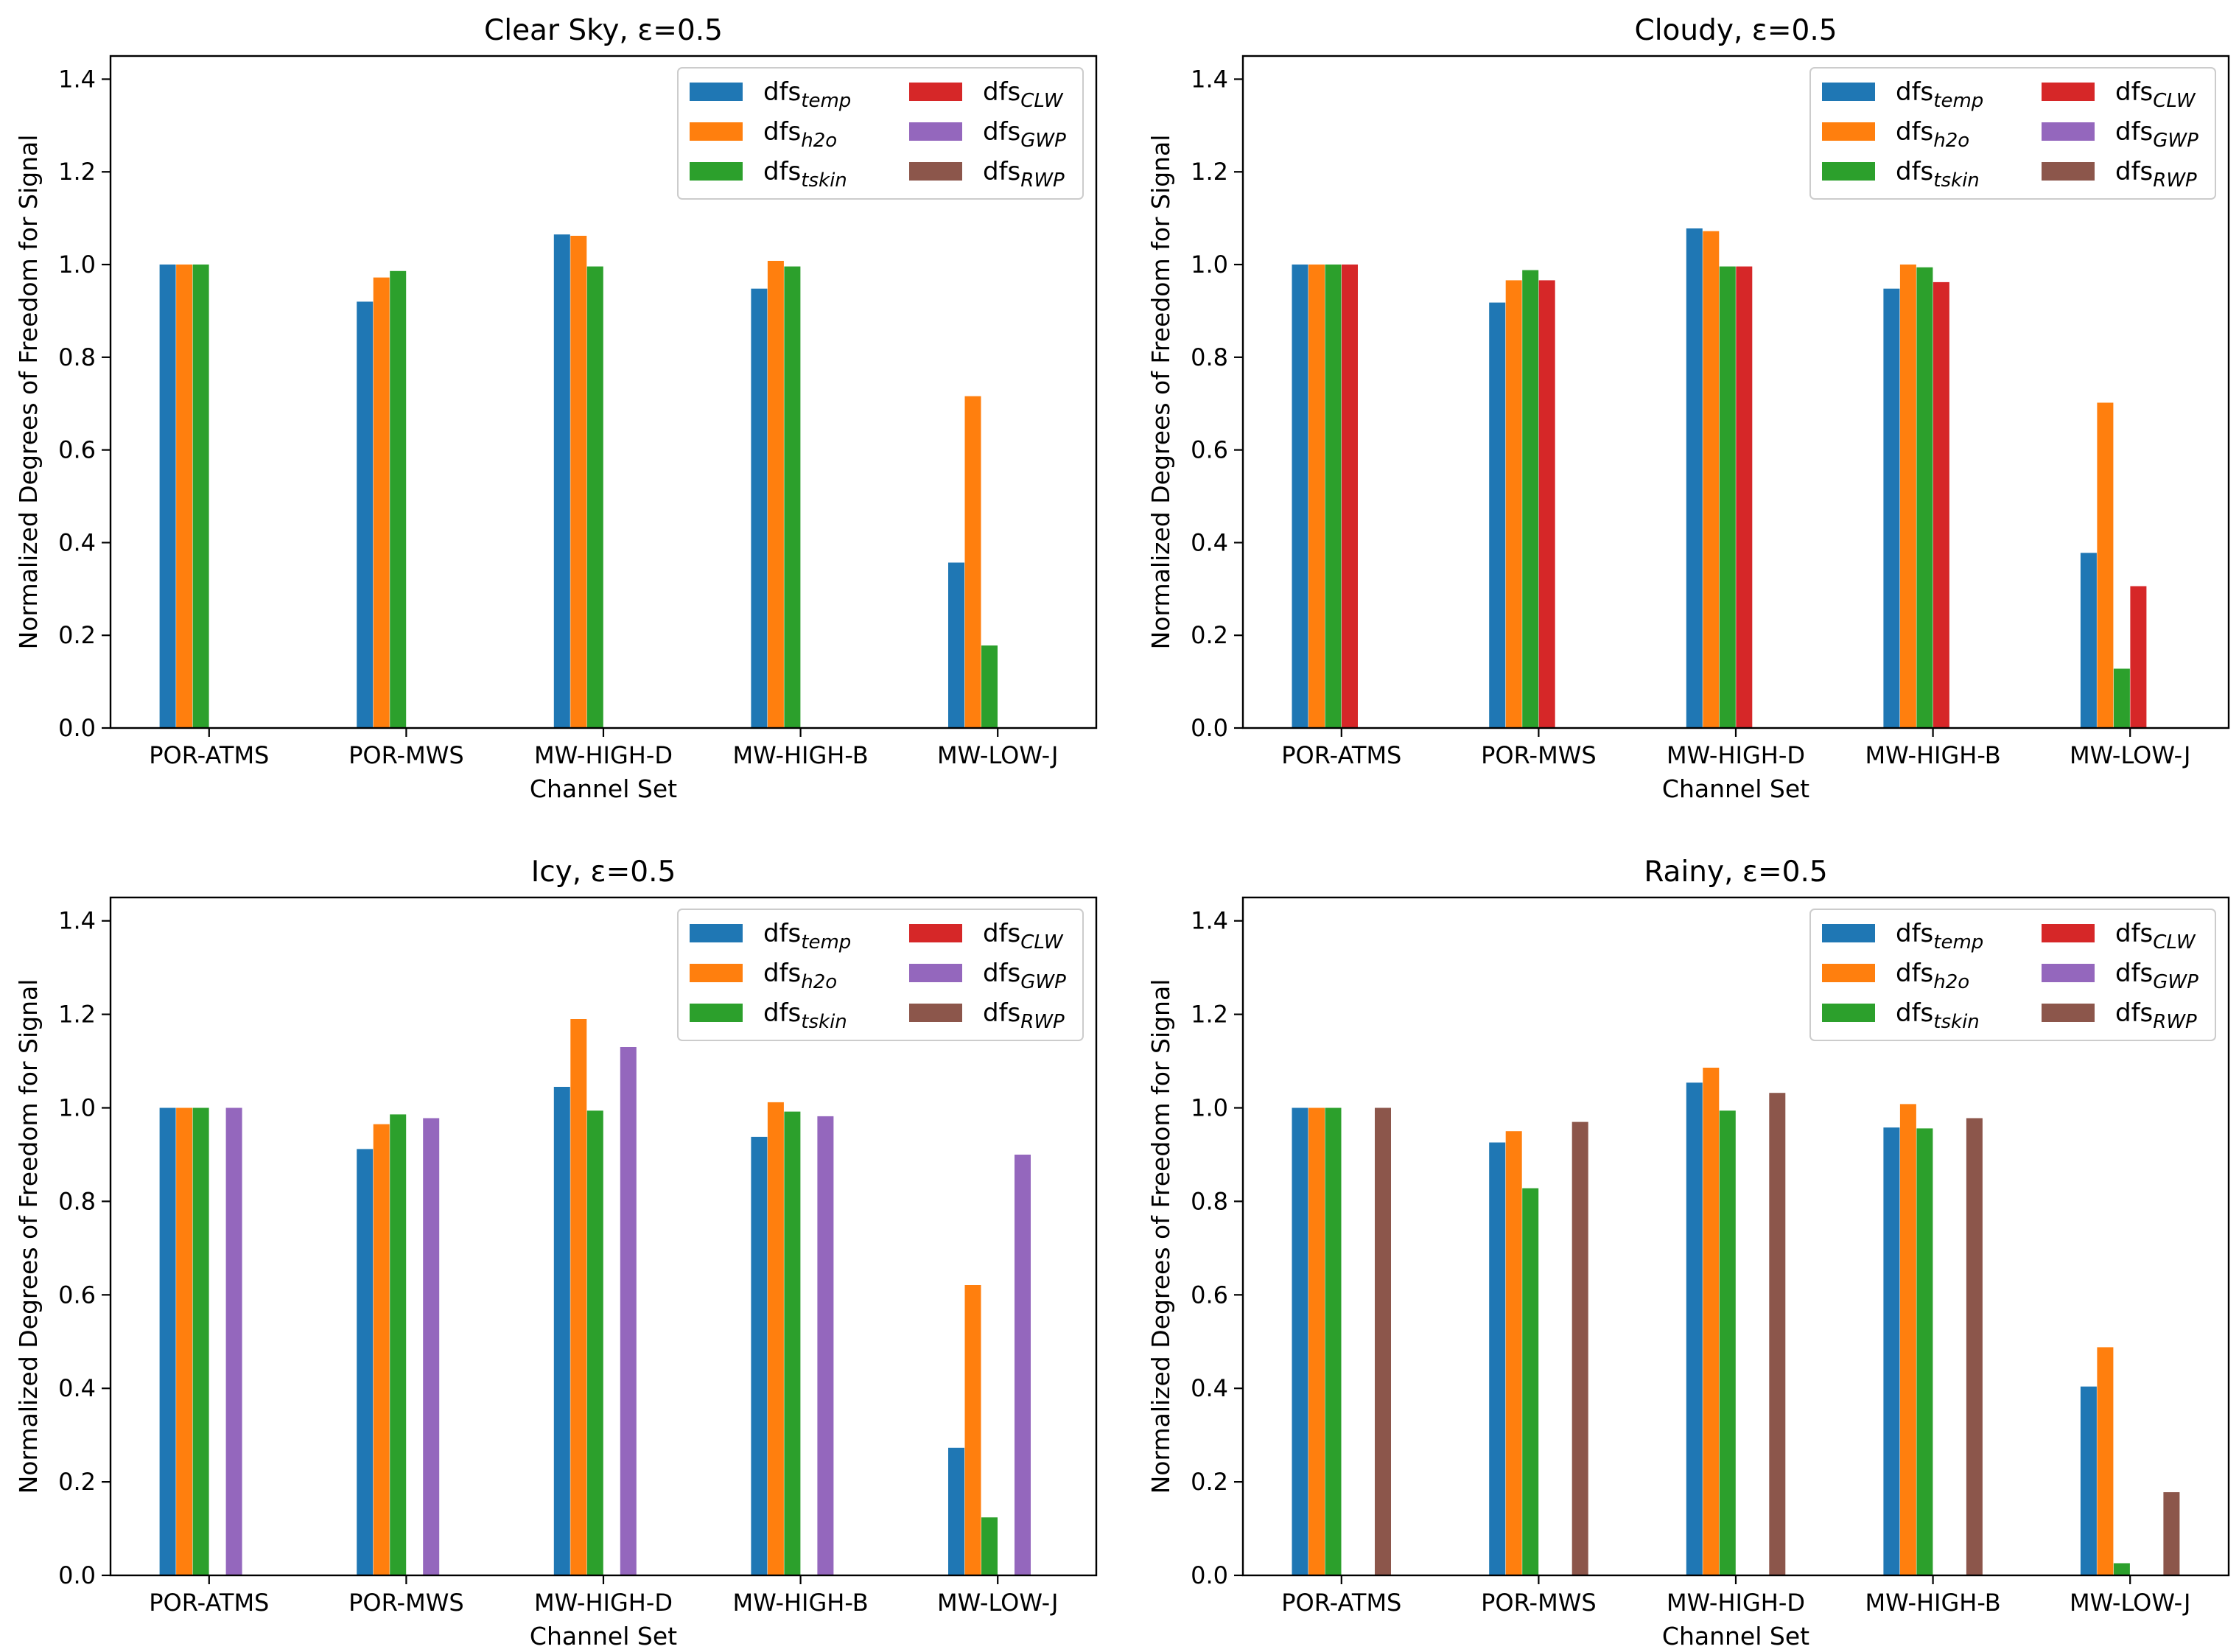 The width and height of the screenshot is (2239, 1652). Describe the element at coordinates (431, 1346) in the screenshot. I see `bar-dfs-GWP-por-mws` at that location.